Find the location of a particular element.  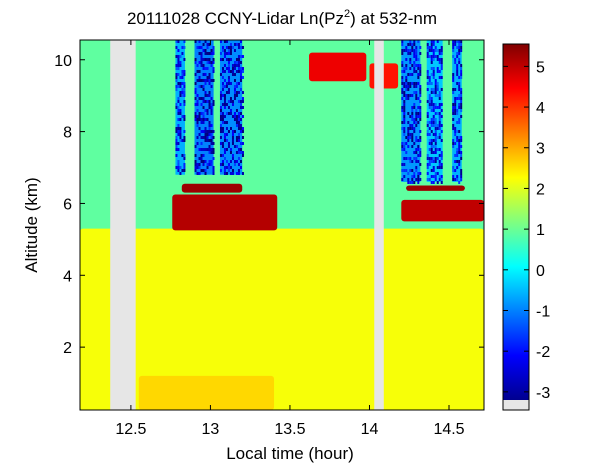

x-tick-label: 12.5 is located at coordinates (130, 429).